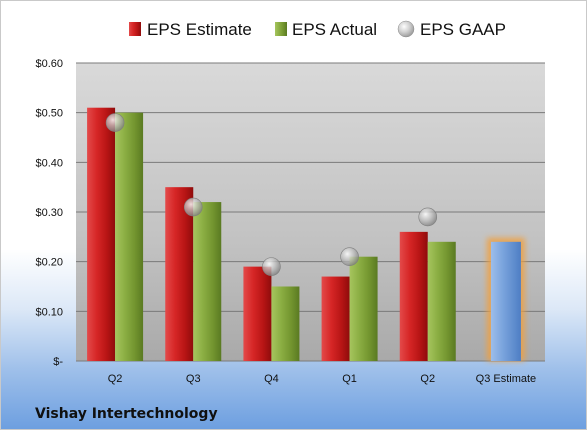 This screenshot has width=587, height=431. I want to click on legend-swatch-actual, so click(281, 29).